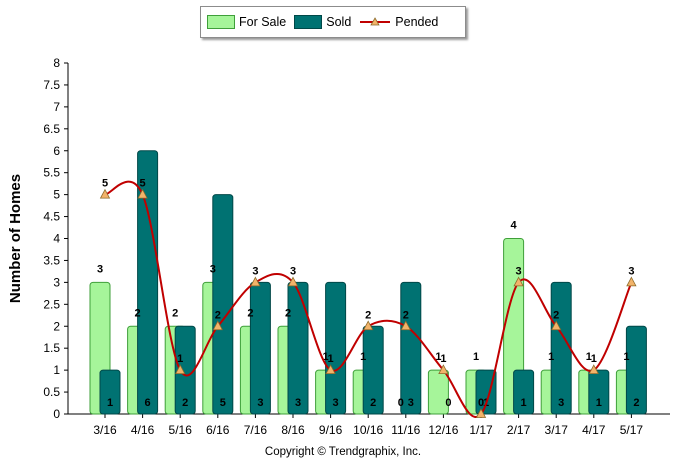 The height and width of the screenshot is (470, 686). Describe the element at coordinates (368, 430) in the screenshot. I see `x-tick-label: 10/16` at that location.